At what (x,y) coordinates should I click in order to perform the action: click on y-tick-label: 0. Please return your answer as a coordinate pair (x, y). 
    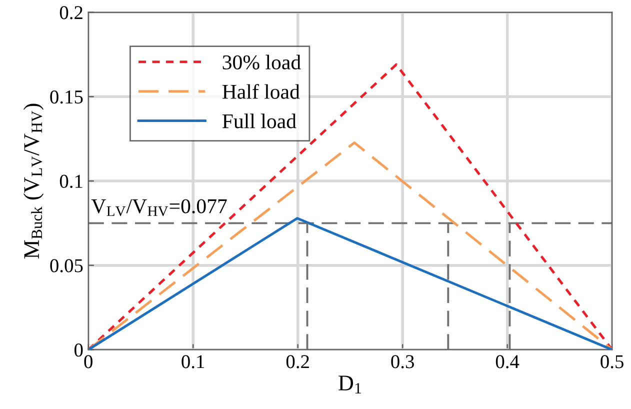
    Looking at the image, I should click on (78, 350).